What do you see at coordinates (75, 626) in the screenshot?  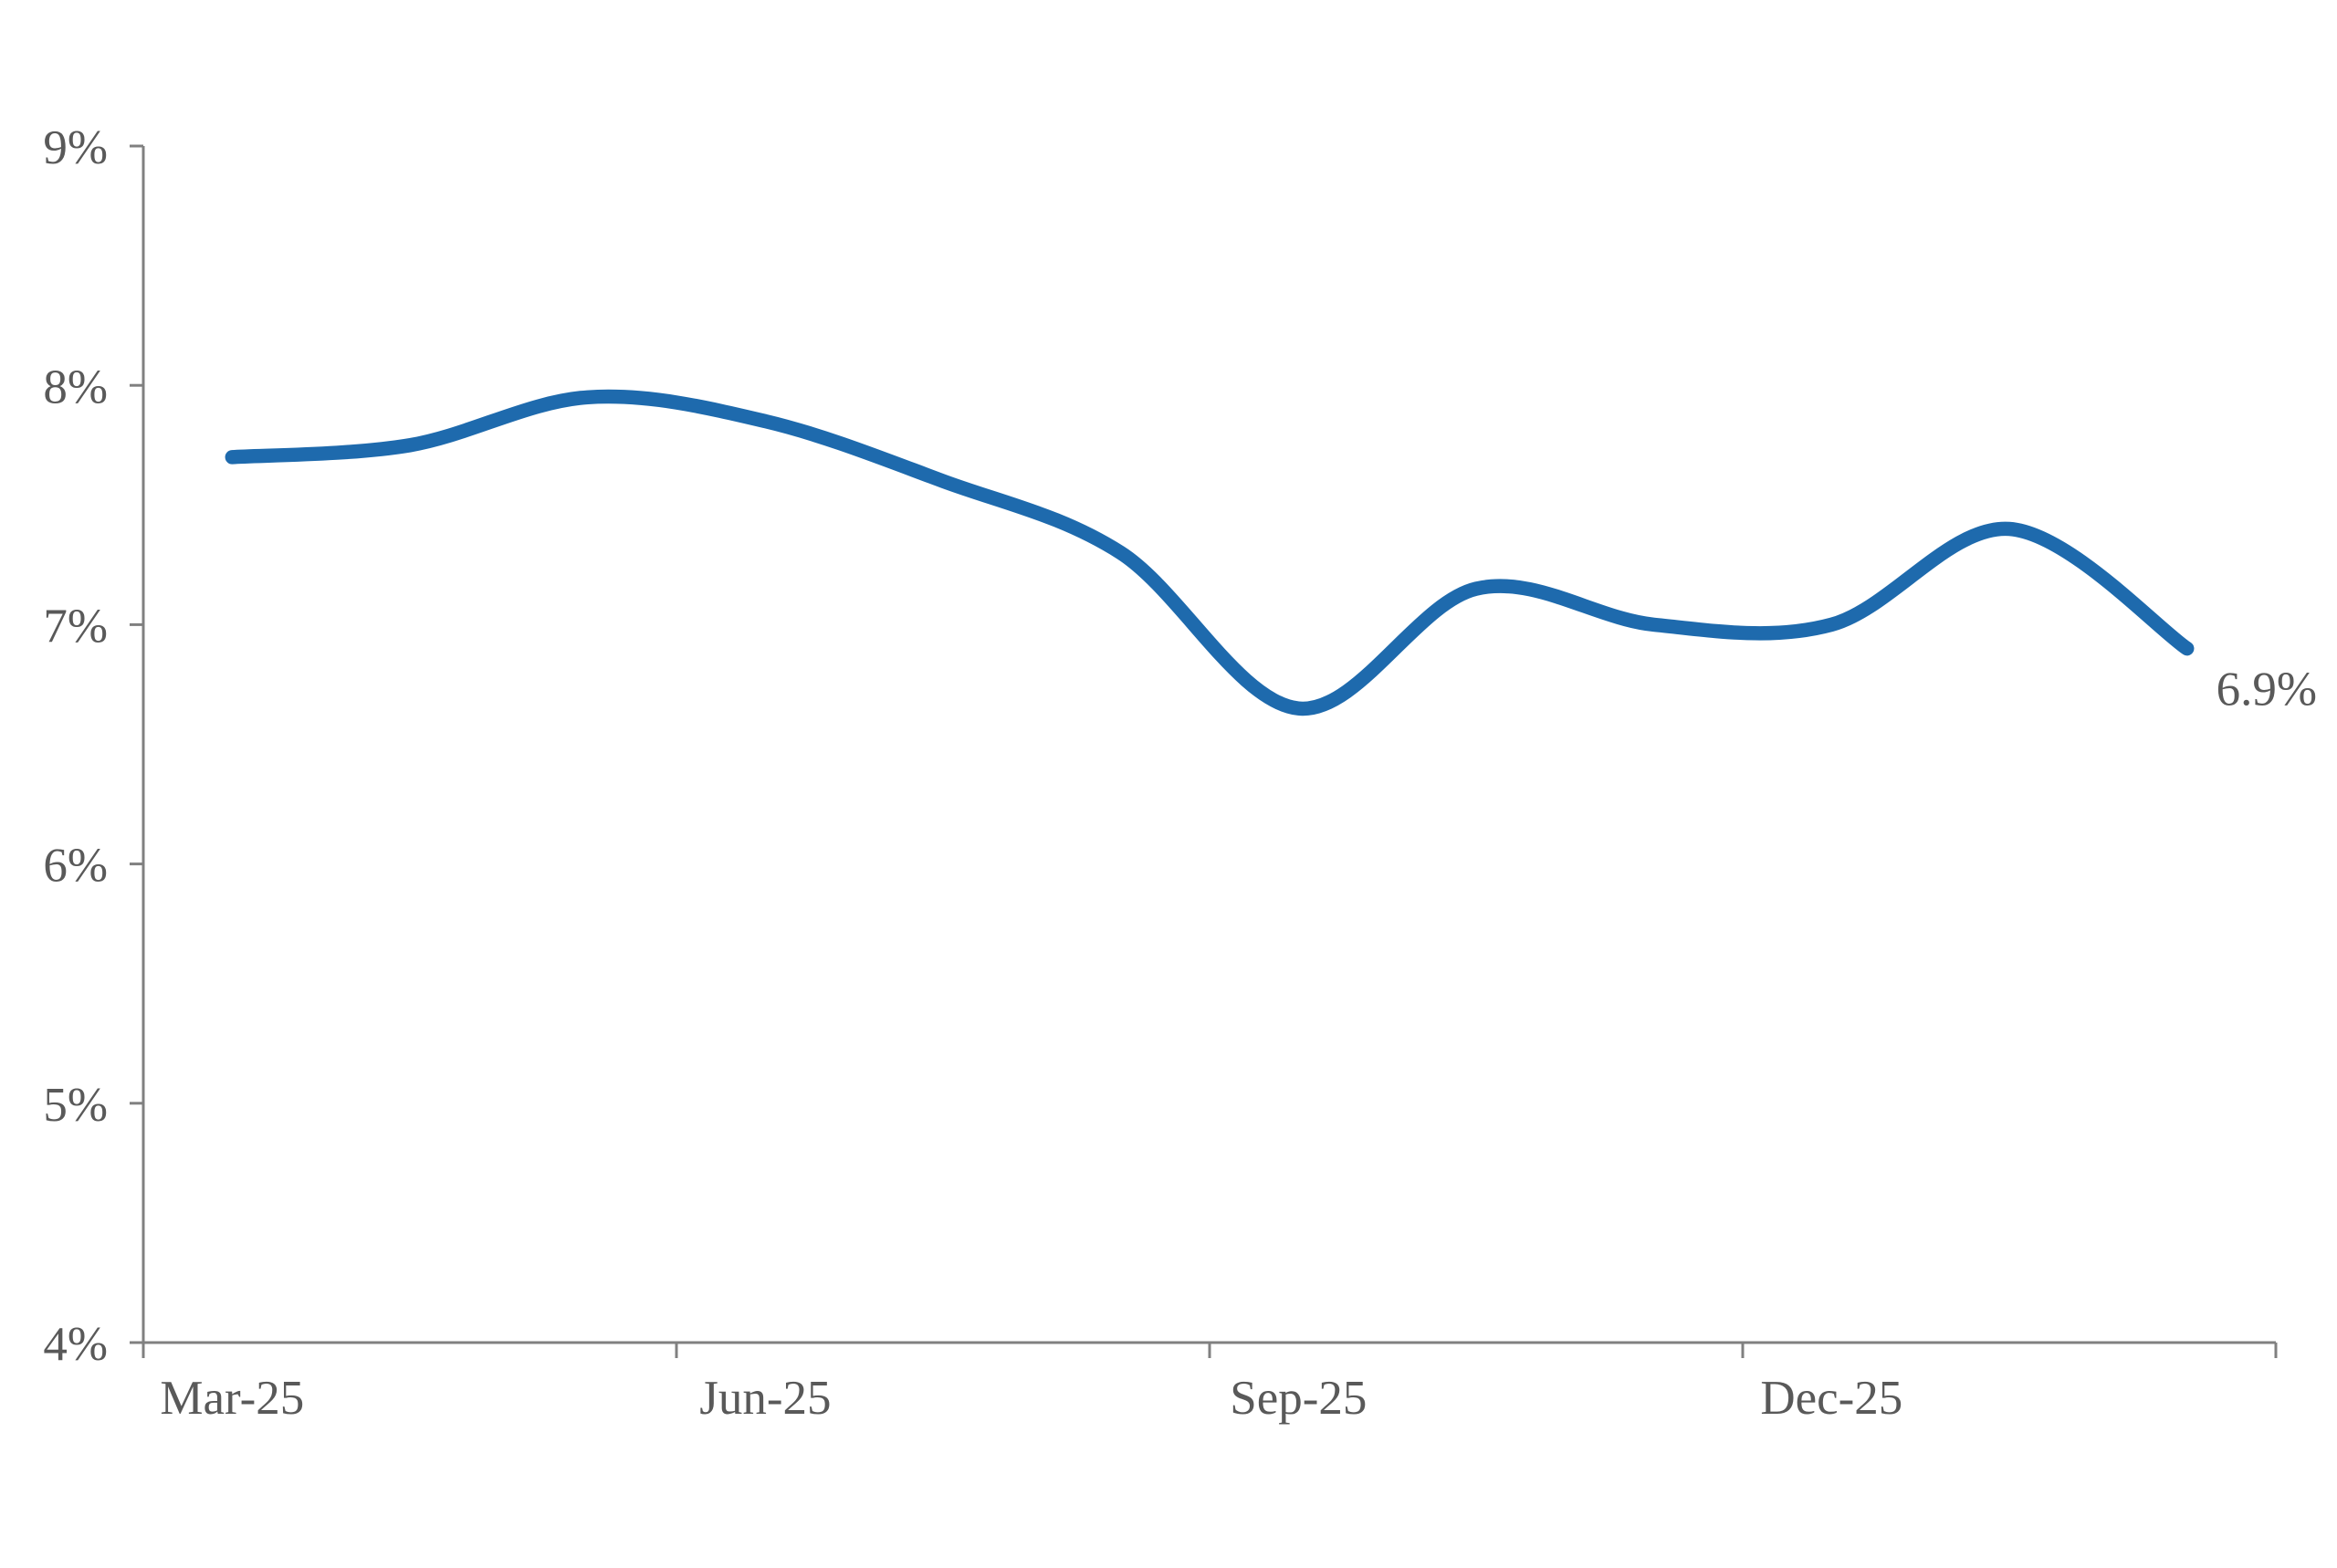 I see `y-axis-tick-label: 7%` at bounding box center [75, 626].